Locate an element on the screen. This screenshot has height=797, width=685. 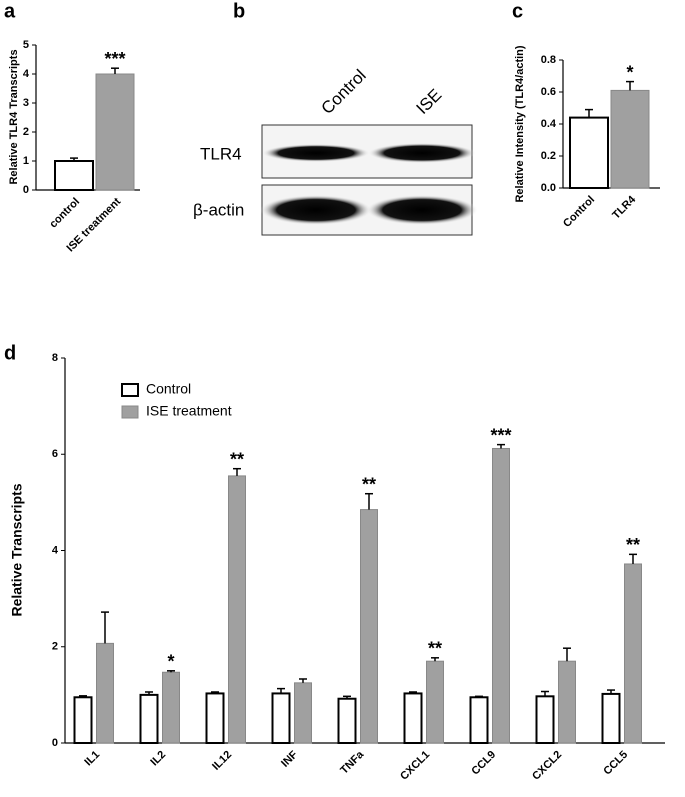
y-tick-label: 0.2 is located at coordinates (548, 156).